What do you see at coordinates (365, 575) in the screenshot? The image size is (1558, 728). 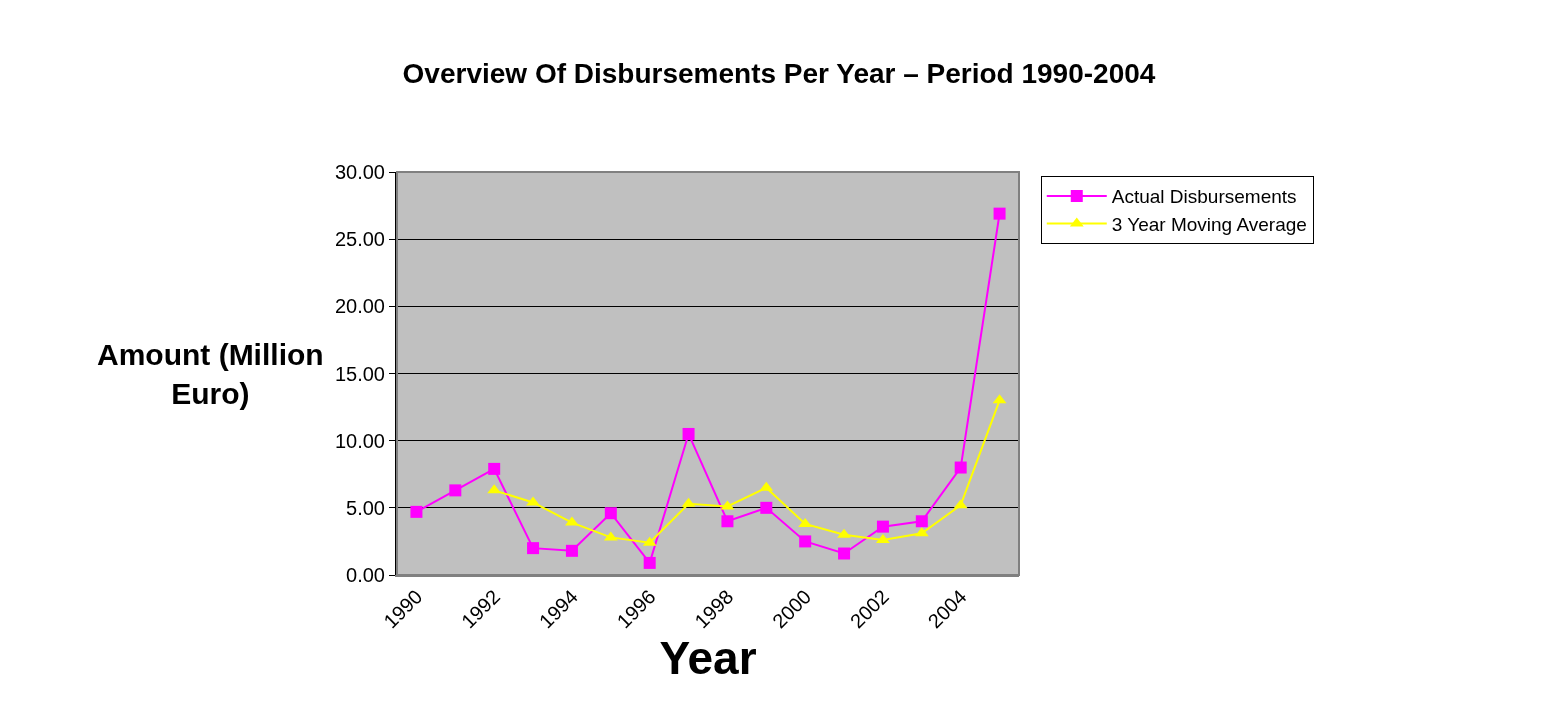 I see `y-tick-label: 0.00` at bounding box center [365, 575].